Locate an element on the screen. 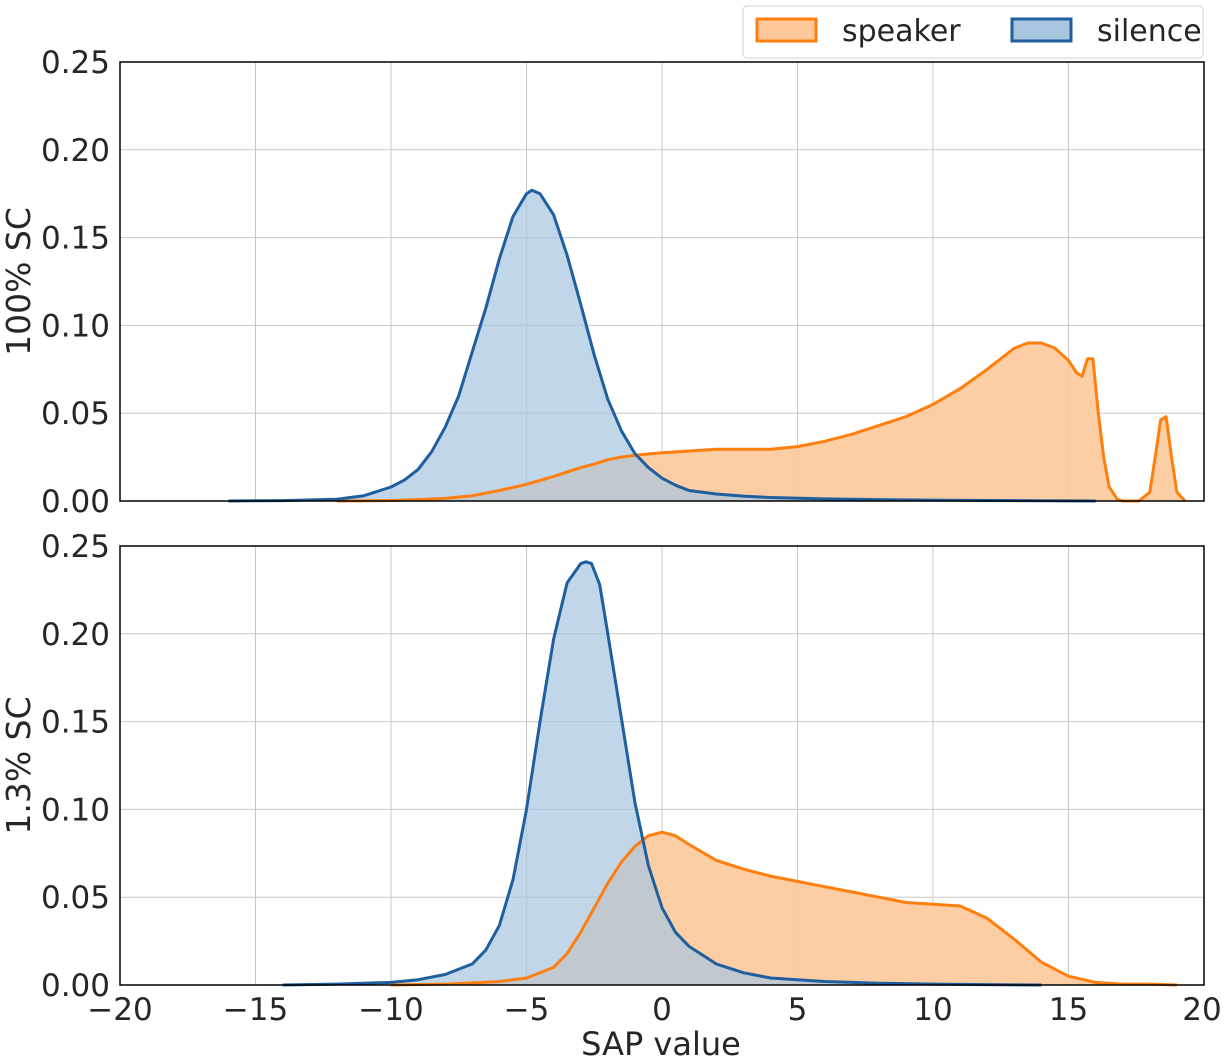 This screenshot has height=1060, width=1225. x-tick-label: 0 is located at coordinates (662, 1010).